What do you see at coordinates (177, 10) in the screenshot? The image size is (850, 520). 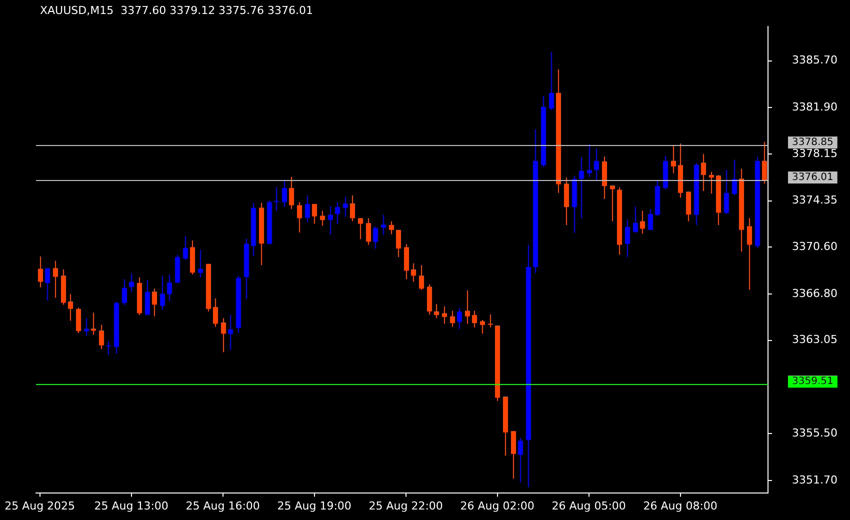 I see `chart-title: XAUUSD,M15 3377.60 3379.12 3375.76 3376.01` at bounding box center [177, 10].